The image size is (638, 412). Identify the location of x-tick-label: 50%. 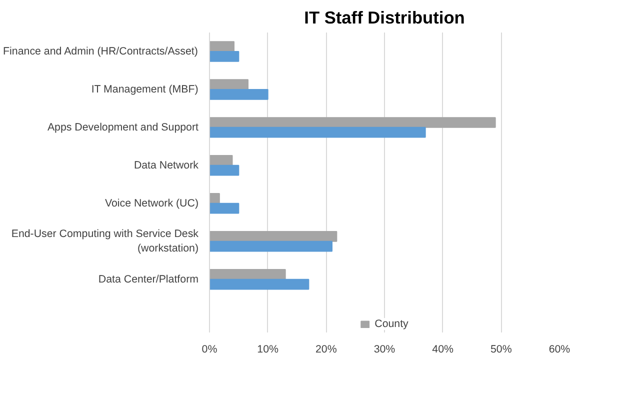
(501, 350).